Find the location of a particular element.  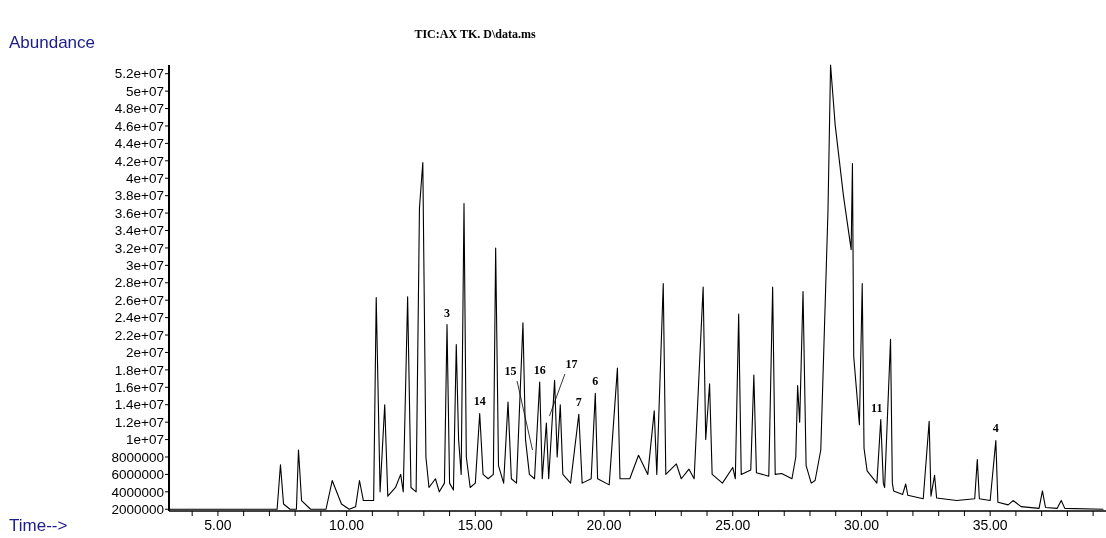

annotation: 16 is located at coordinates (539, 370).